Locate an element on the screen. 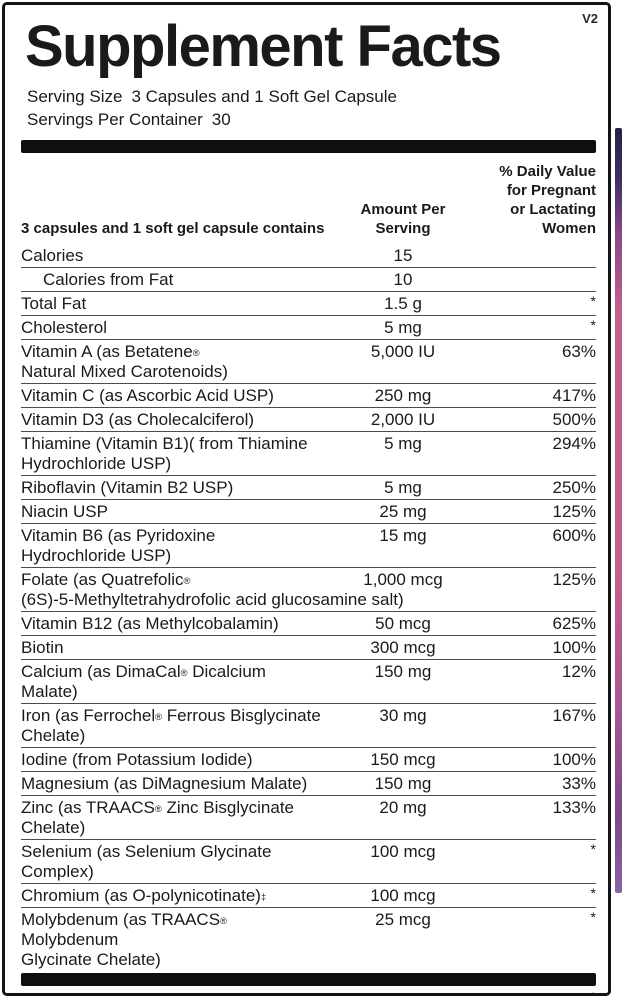 The image size is (627, 1000). row-amount: 25 mg is located at coordinates (403, 511).